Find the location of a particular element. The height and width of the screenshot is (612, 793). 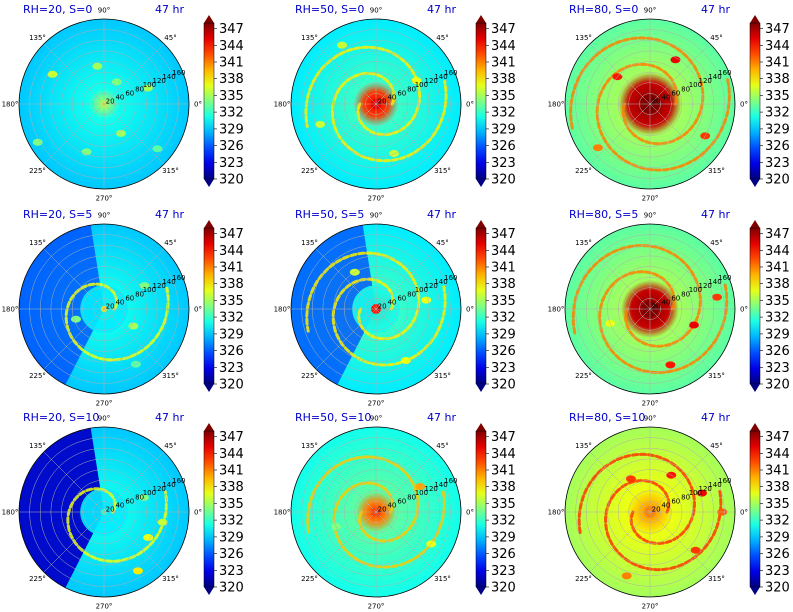

panel-title: RH=50, S=5 is located at coordinates (329, 214).